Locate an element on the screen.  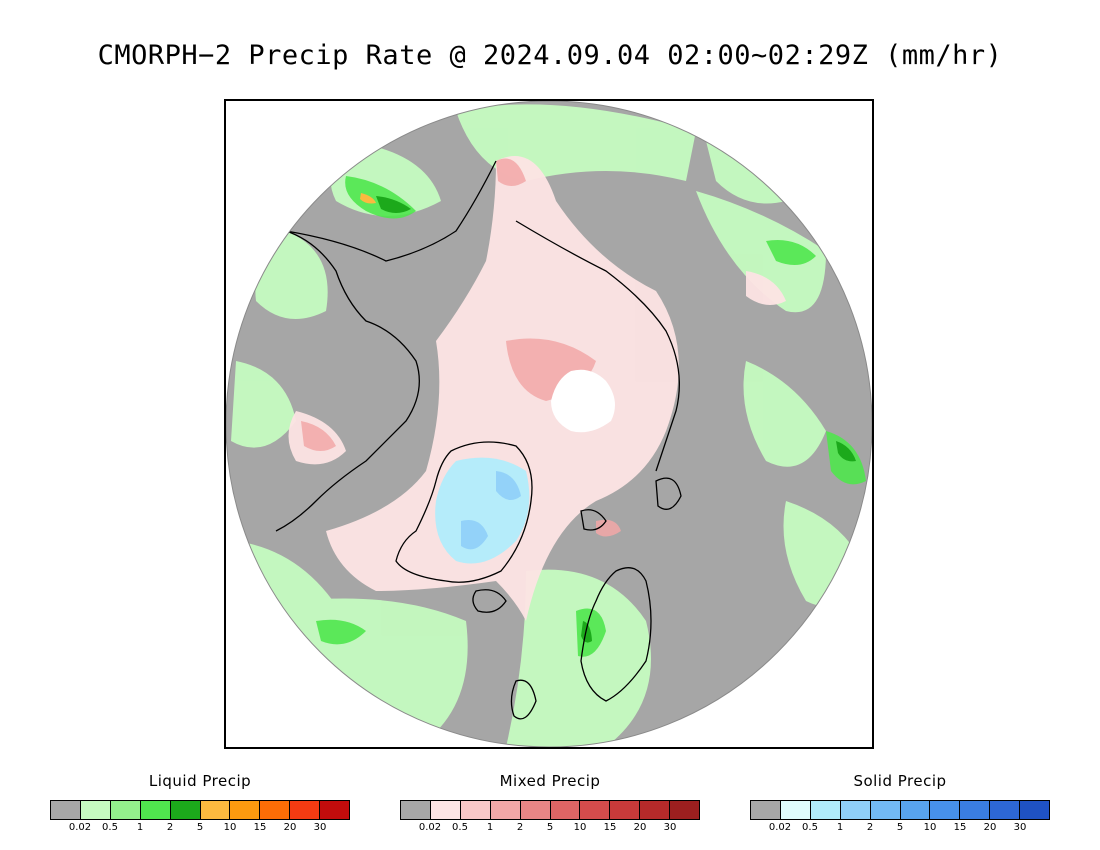
solid-precip-medium is located at coordinates (491, 510).